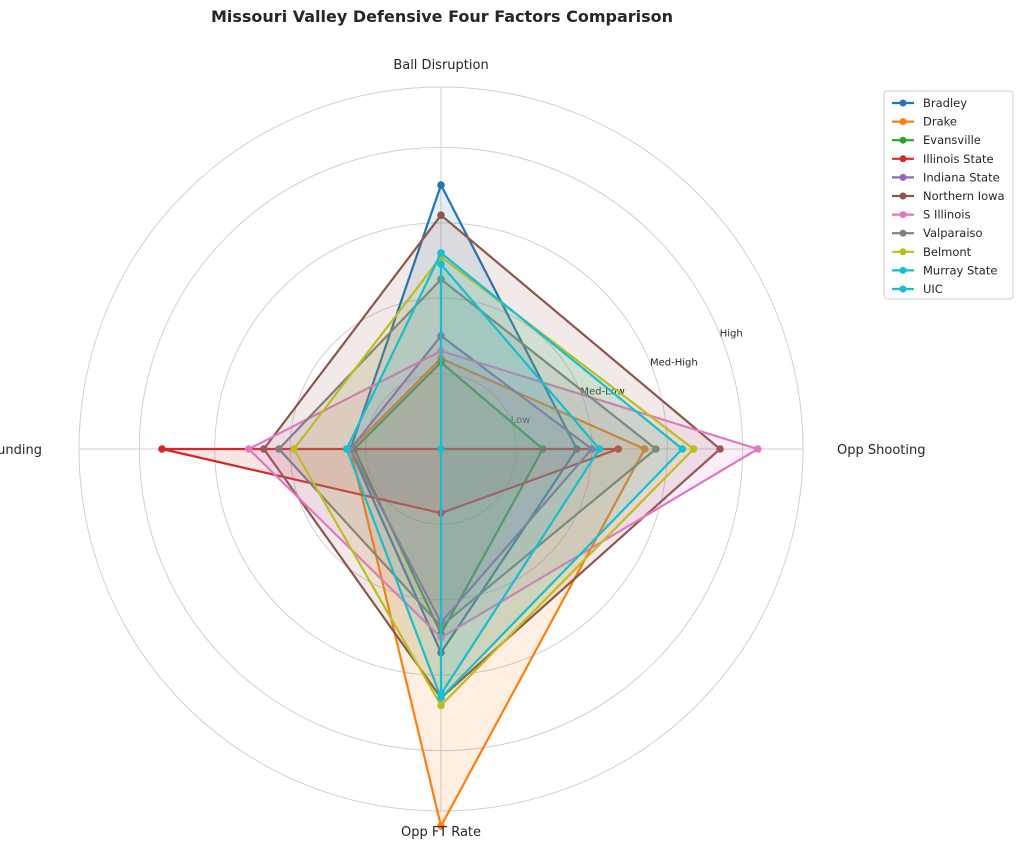  Describe the element at coordinates (731, 334) in the screenshot. I see `ring-label: High` at that location.